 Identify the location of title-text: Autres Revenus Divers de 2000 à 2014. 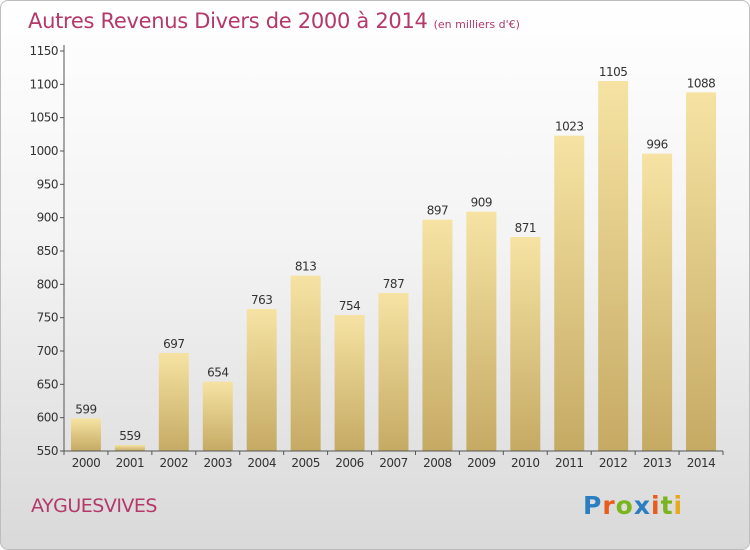
(228, 21).